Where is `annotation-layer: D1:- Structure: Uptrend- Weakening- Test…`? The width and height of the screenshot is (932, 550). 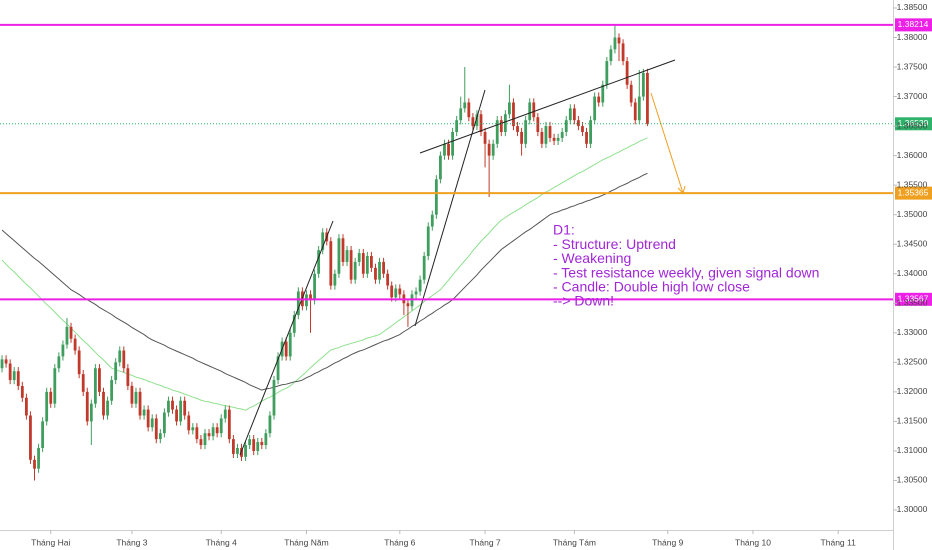
annotation-layer: D1:- Structure: Uptrend- Weakening- Test… is located at coordinates (686, 265).